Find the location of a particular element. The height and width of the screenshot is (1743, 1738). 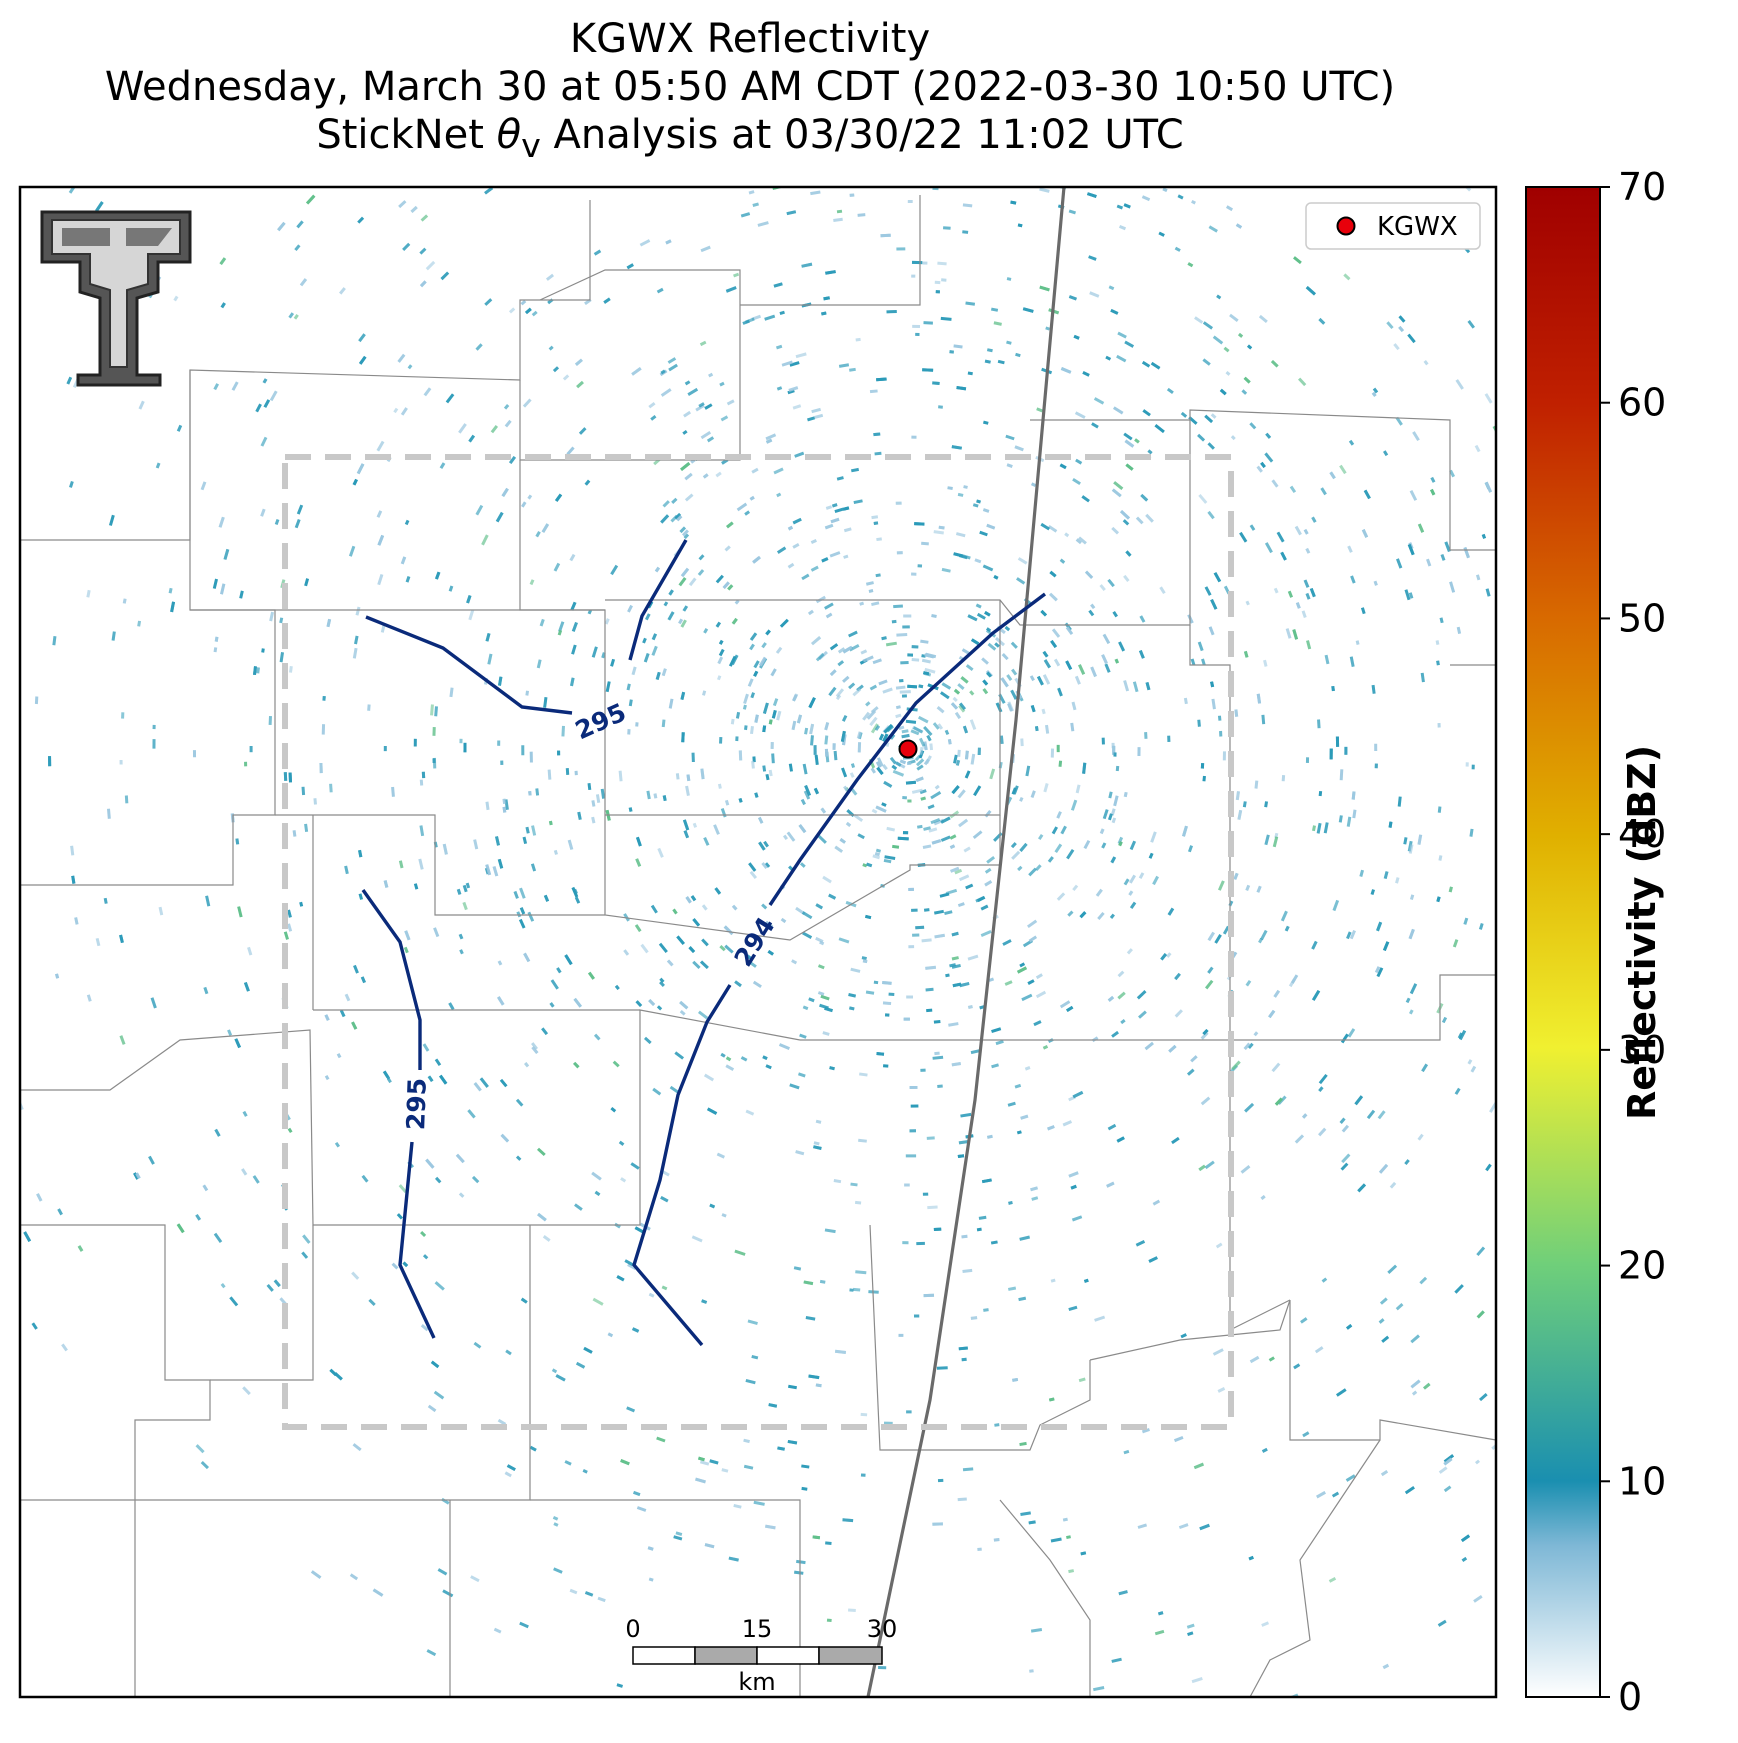

colorbar-tick-label: 20 is located at coordinates (1642, 1266).